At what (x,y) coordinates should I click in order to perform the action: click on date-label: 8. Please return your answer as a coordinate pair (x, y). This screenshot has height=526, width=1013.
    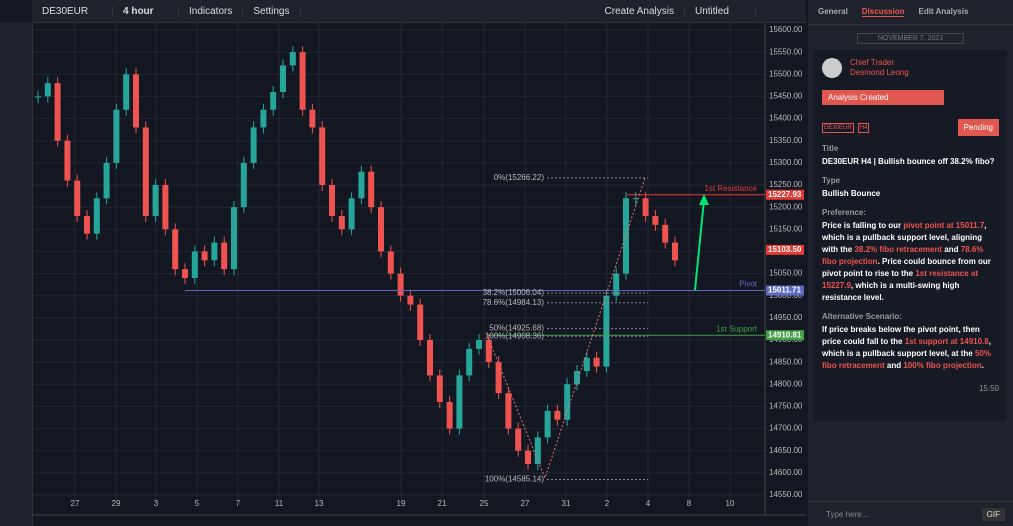
    Looking at the image, I should click on (689, 503).